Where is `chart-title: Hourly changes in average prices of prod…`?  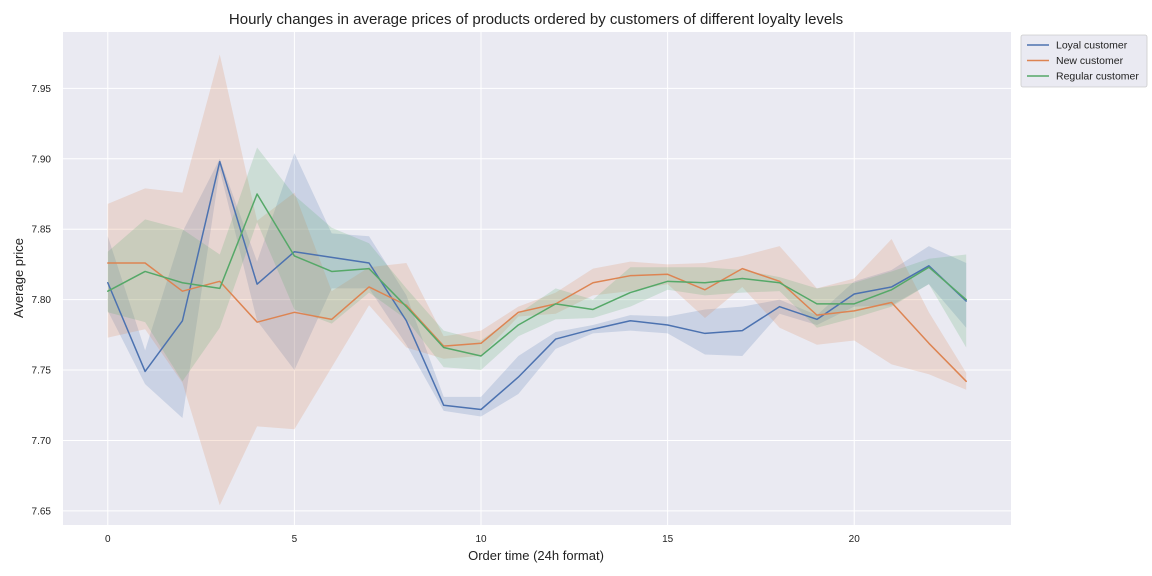
chart-title: Hourly changes in average prices of prod… is located at coordinates (536, 19).